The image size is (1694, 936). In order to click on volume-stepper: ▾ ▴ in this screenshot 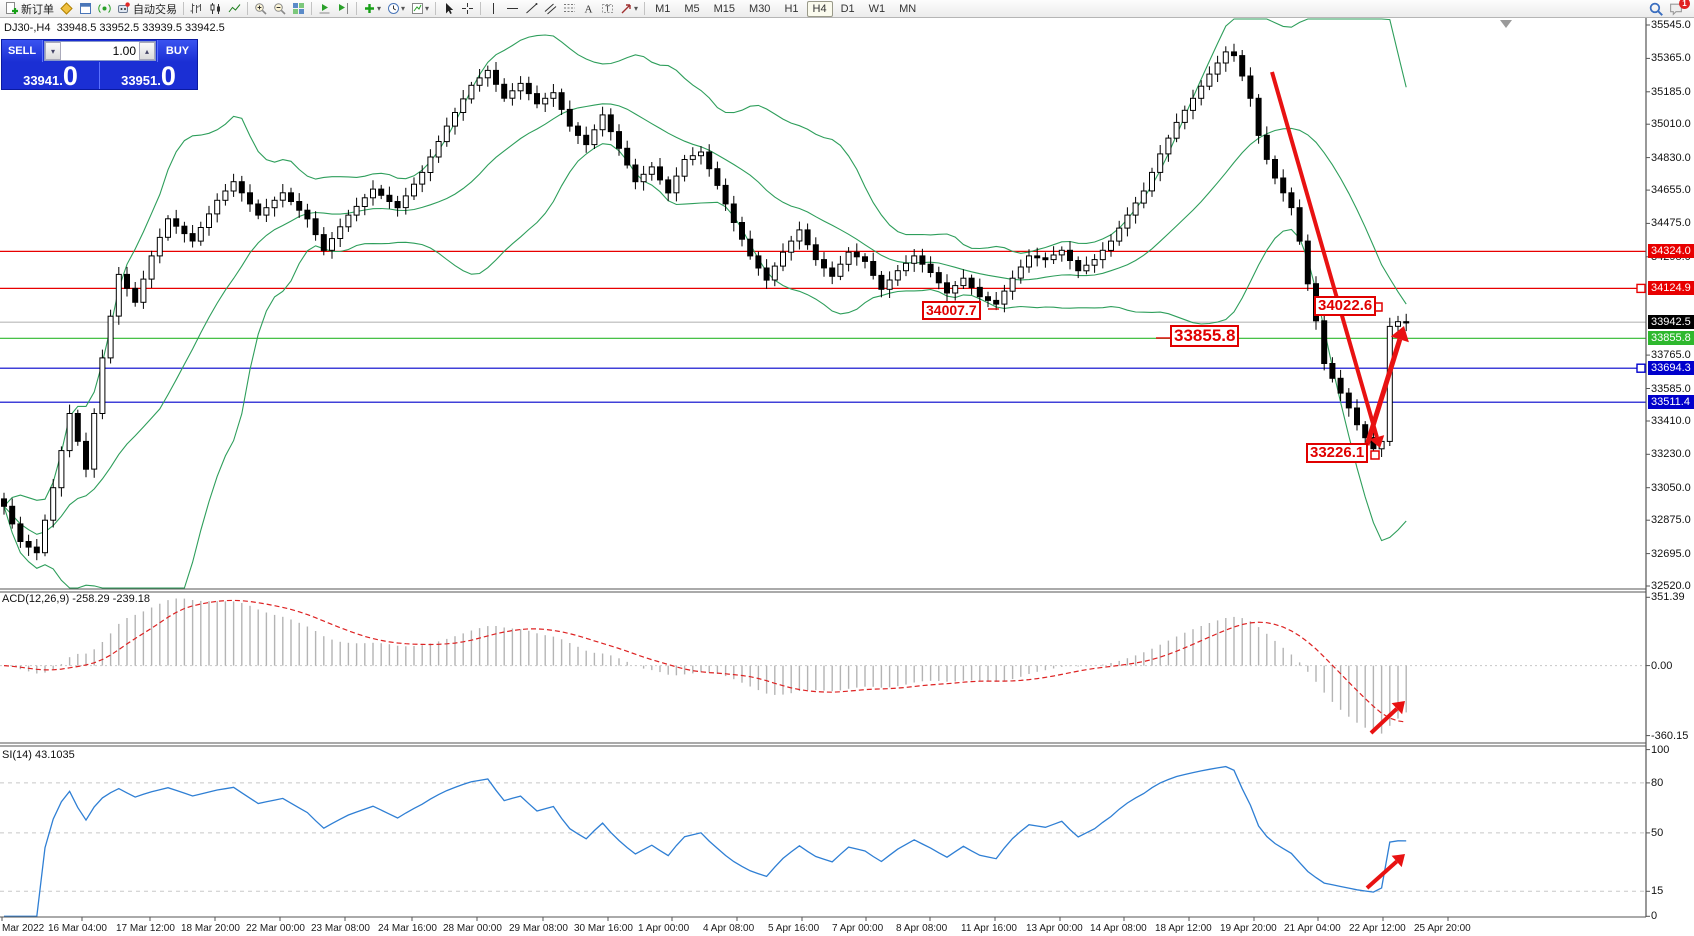, I will do `click(100, 51)`.